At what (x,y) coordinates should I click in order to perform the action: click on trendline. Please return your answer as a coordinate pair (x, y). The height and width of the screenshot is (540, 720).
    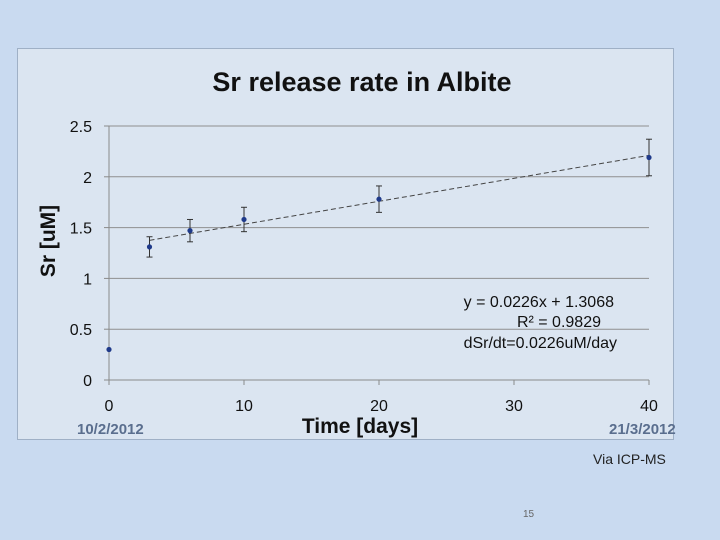
    Looking at the image, I should click on (399, 197).